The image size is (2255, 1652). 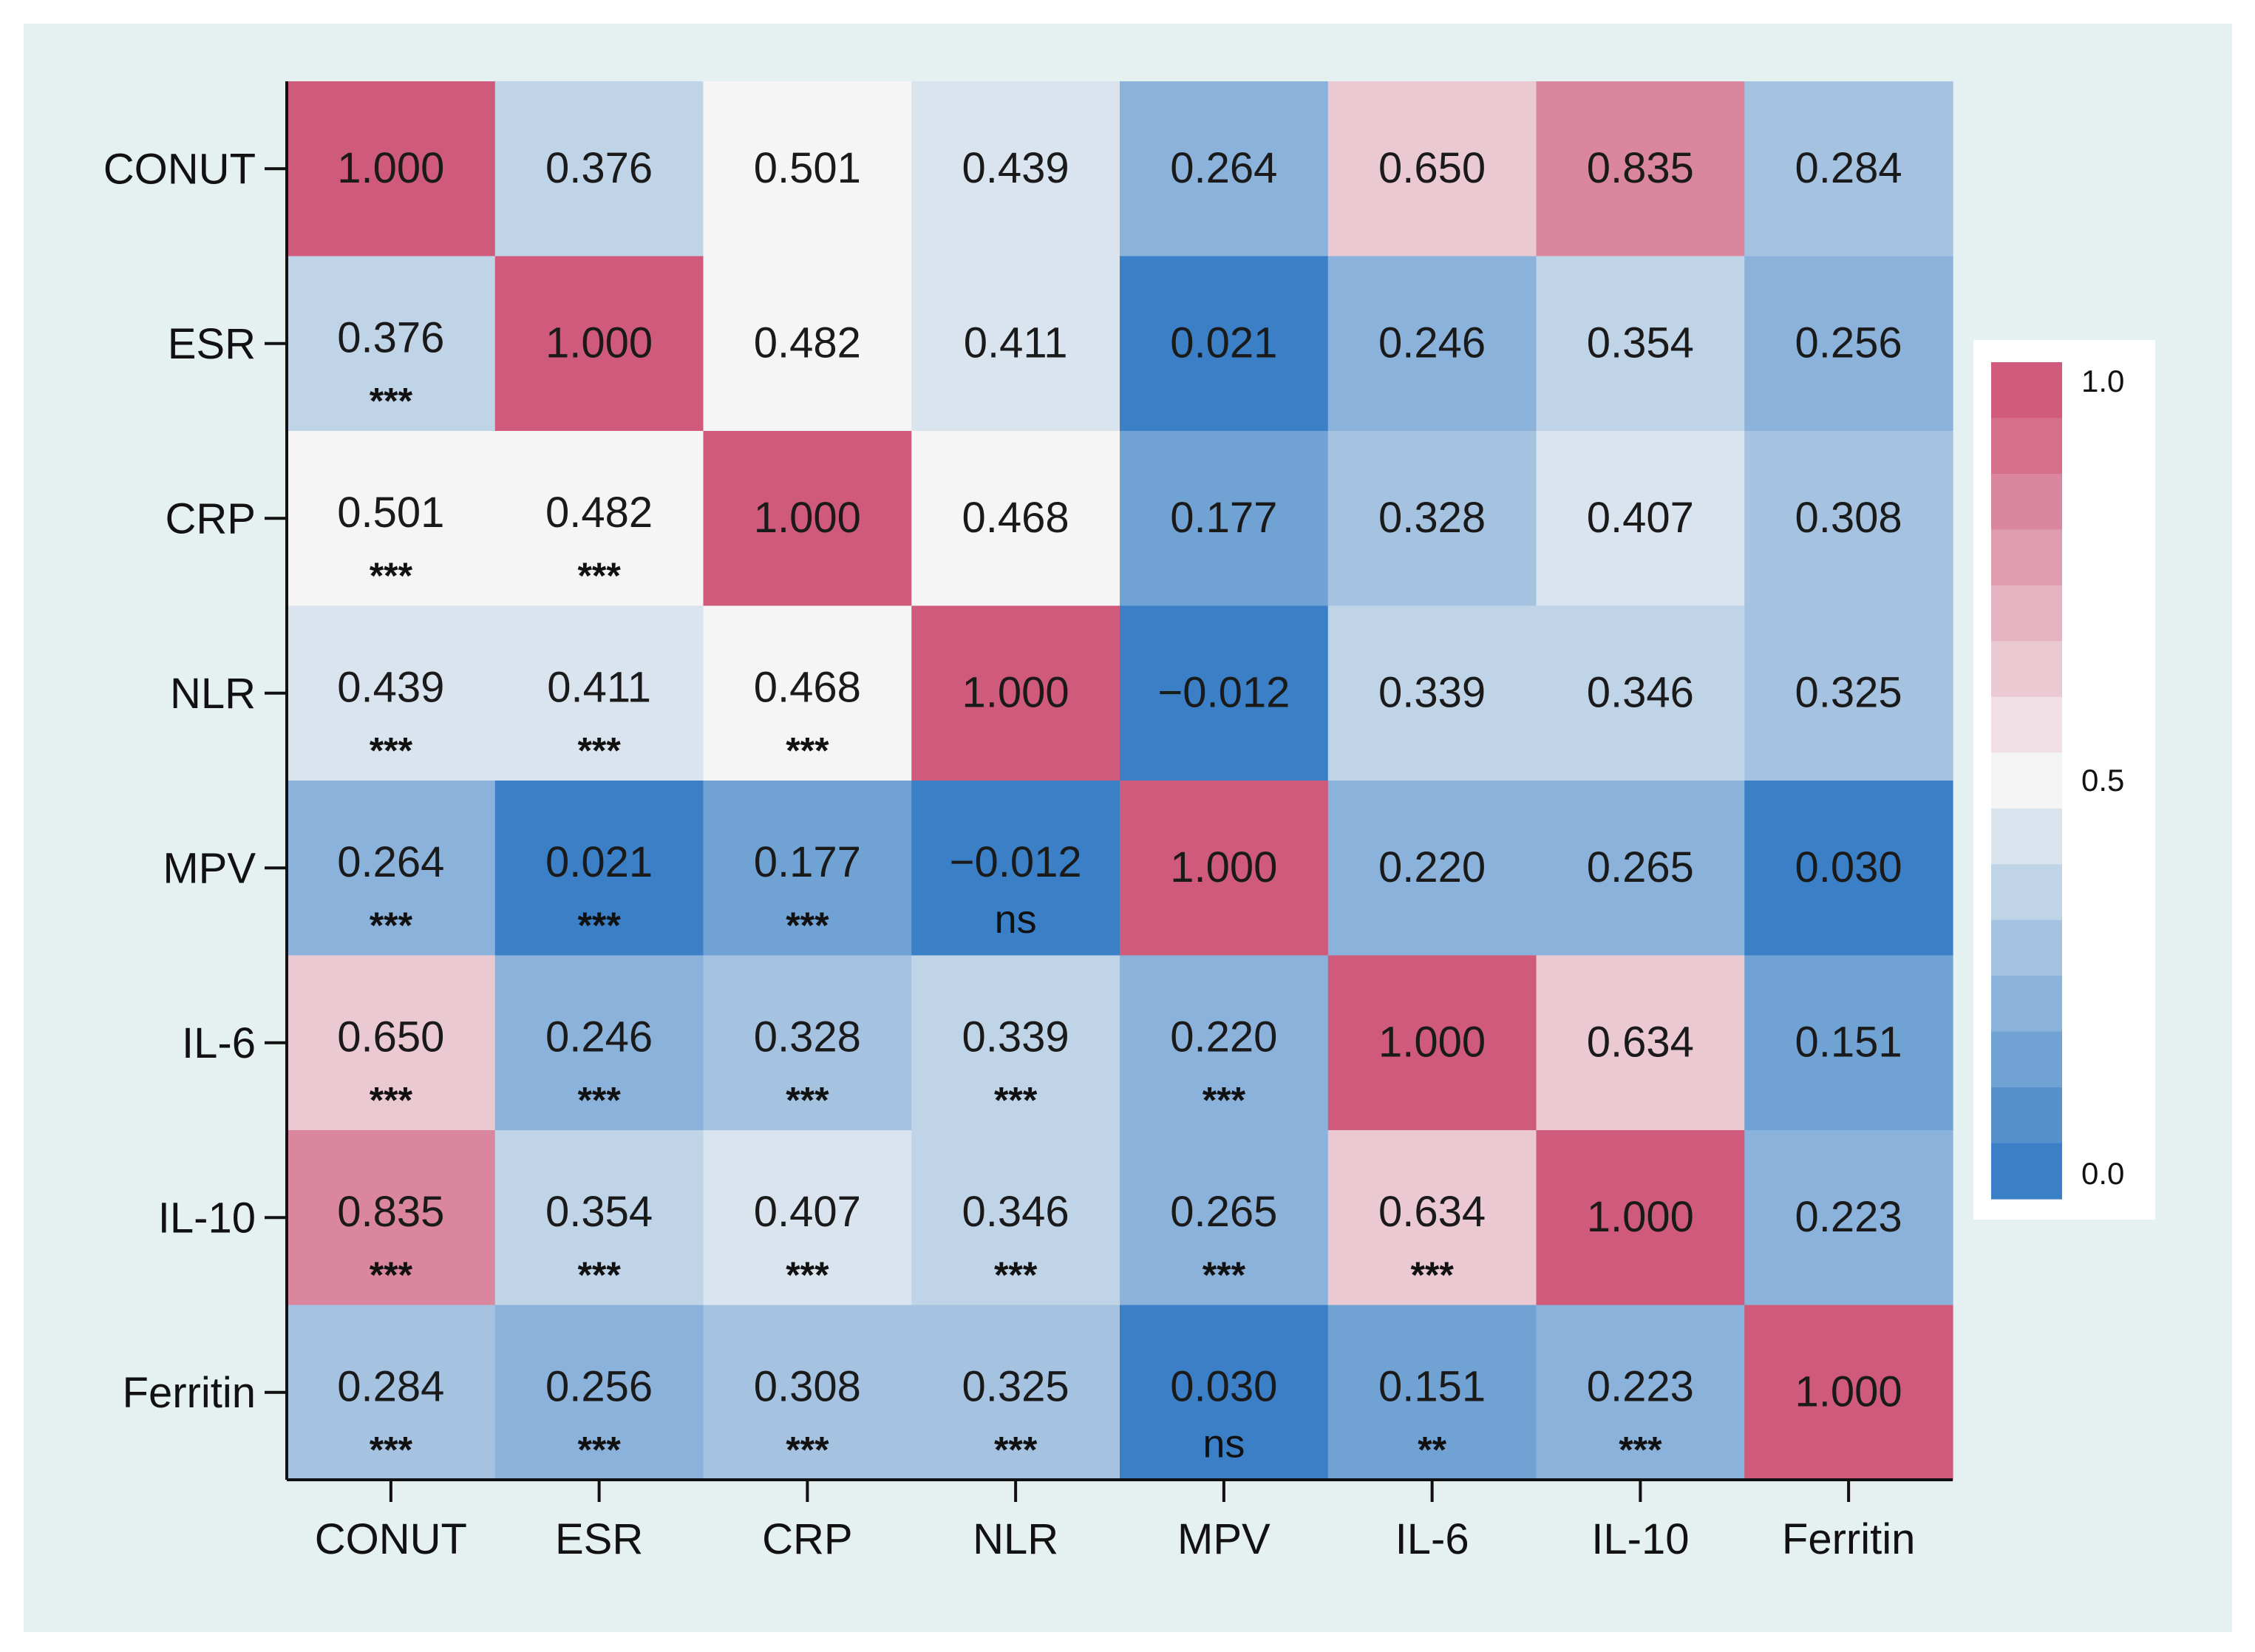 I want to click on cell-value-label: 0.439, so click(x=390, y=688).